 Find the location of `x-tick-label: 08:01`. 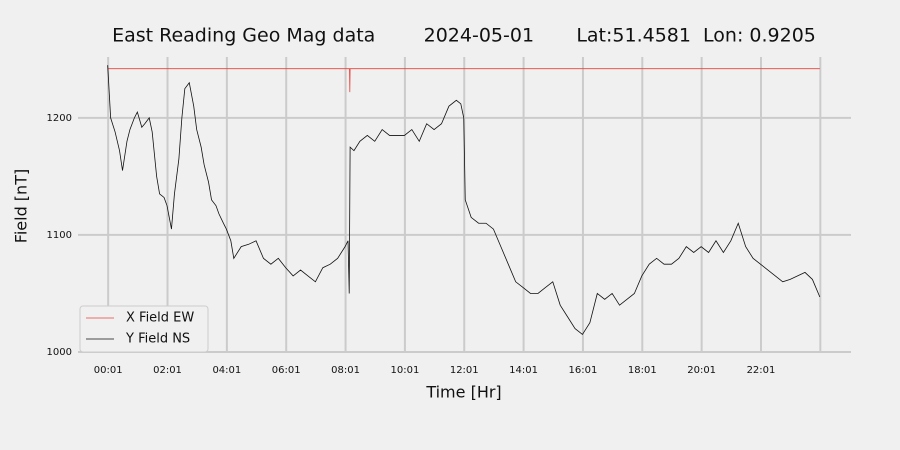

x-tick-label: 08:01 is located at coordinates (345, 370).